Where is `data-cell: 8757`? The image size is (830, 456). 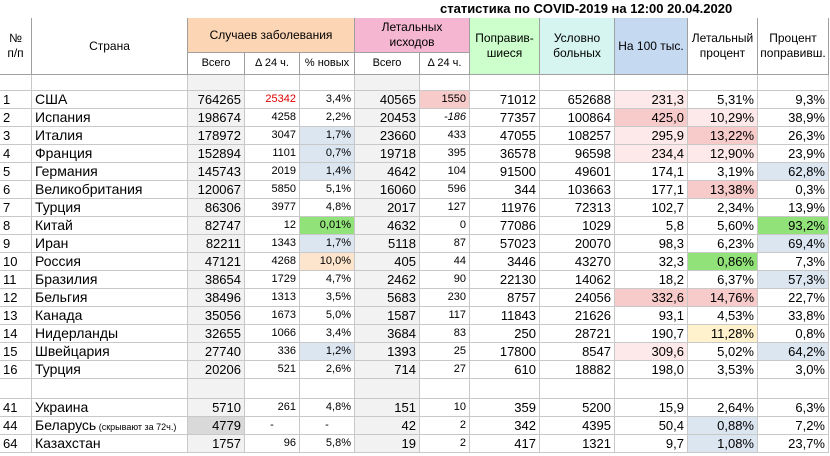
data-cell: 8757 is located at coordinates (505, 298).